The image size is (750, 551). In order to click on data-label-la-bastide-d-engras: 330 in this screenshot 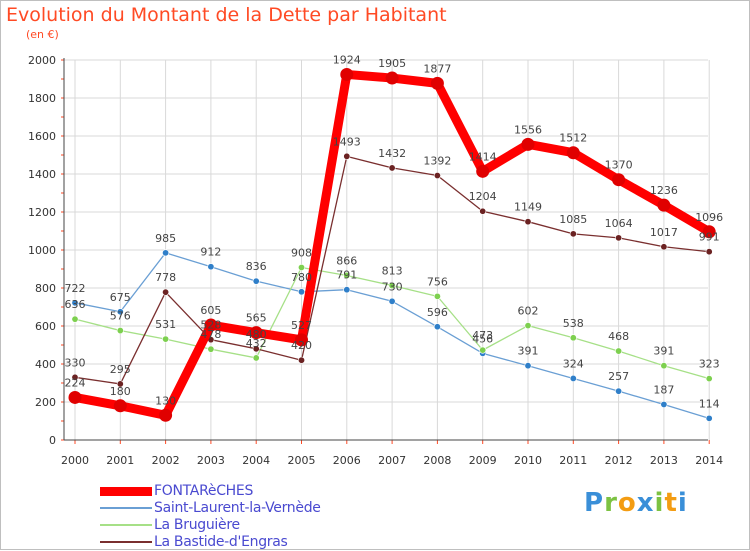, I will do `click(75, 362)`.